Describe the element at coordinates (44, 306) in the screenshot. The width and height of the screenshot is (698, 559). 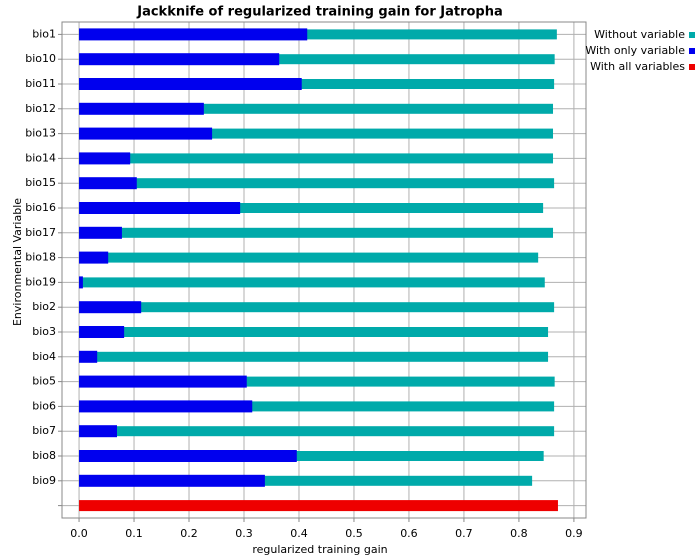
I see `y-tick-label: bio2` at that location.